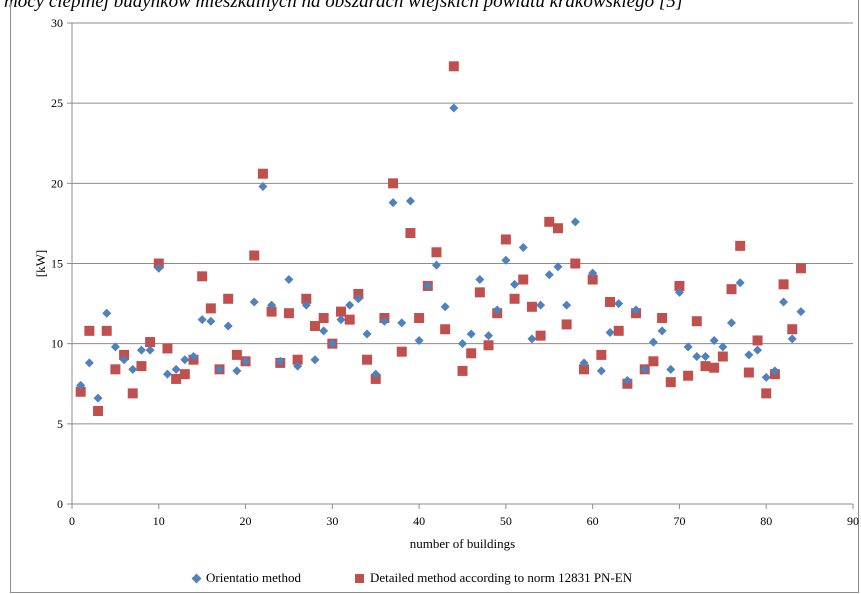 The width and height of the screenshot is (861, 594). What do you see at coordinates (57, 183) in the screenshot?
I see `y-tick-label: 20` at bounding box center [57, 183].